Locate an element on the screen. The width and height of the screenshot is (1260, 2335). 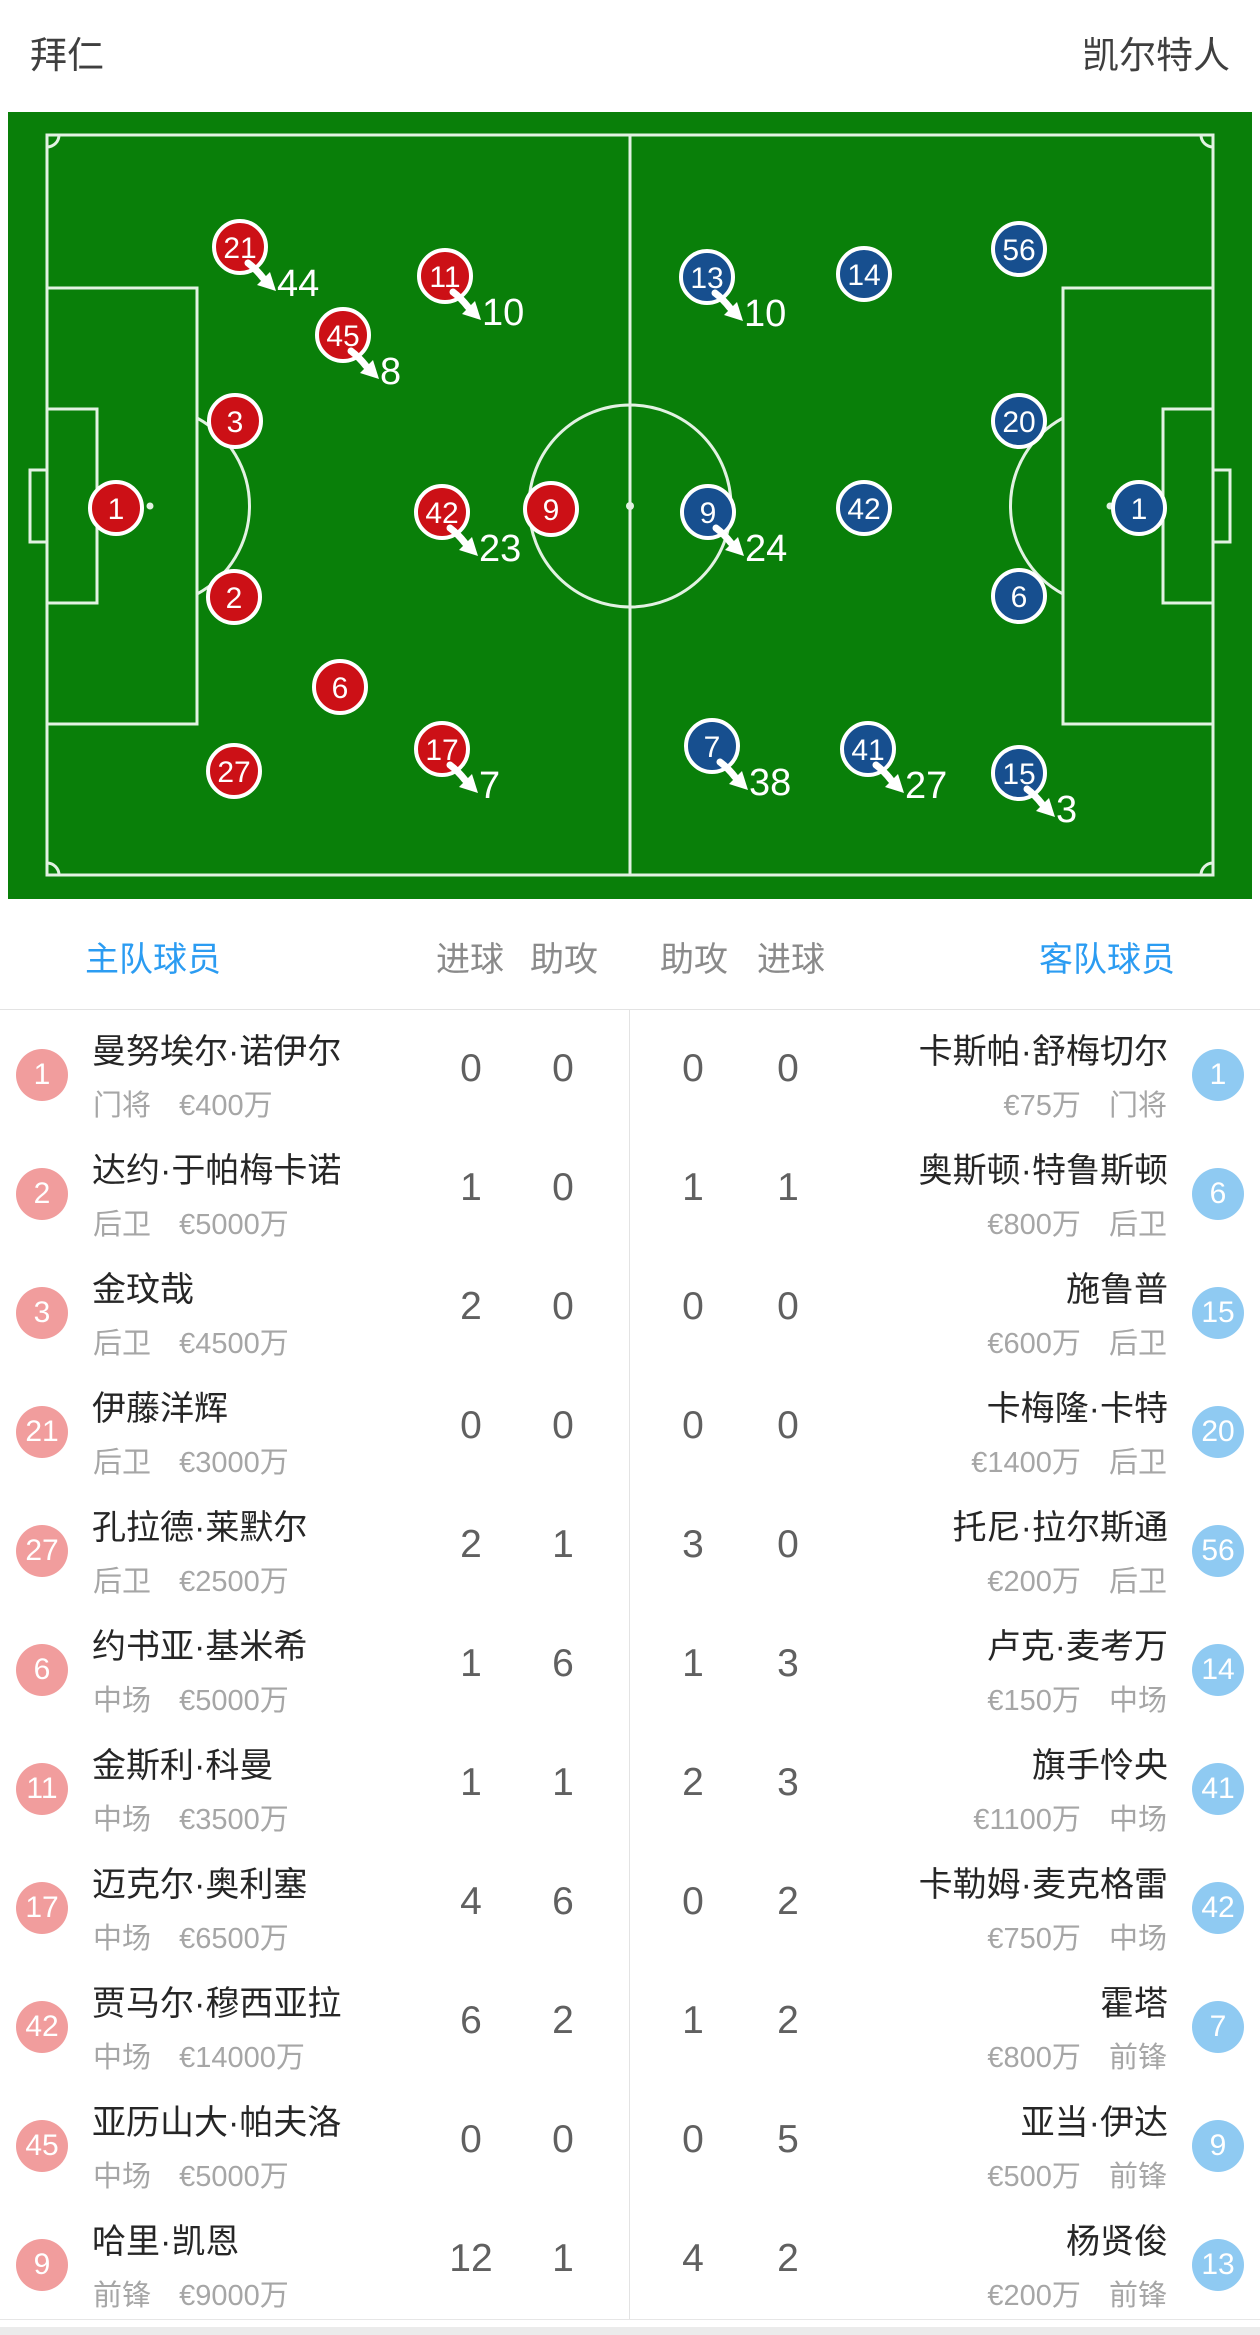
home-player-marker: 27 is located at coordinates (234, 771).